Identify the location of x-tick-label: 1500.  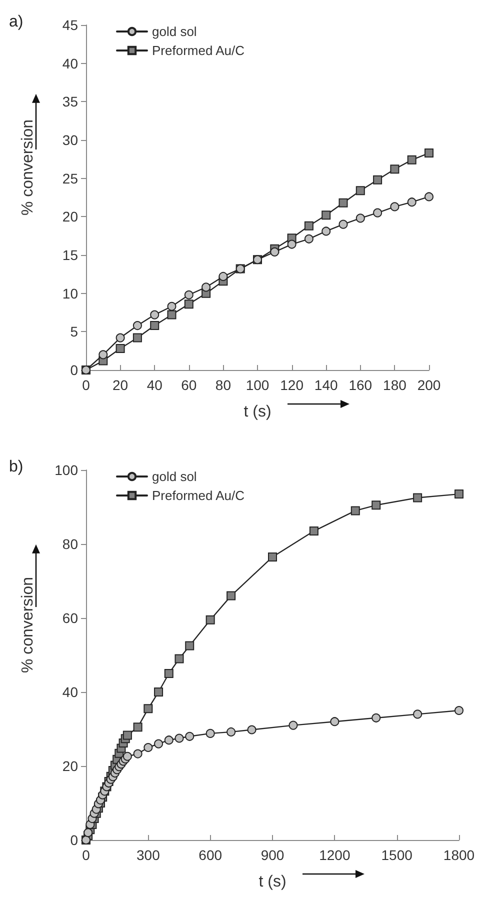
(397, 855).